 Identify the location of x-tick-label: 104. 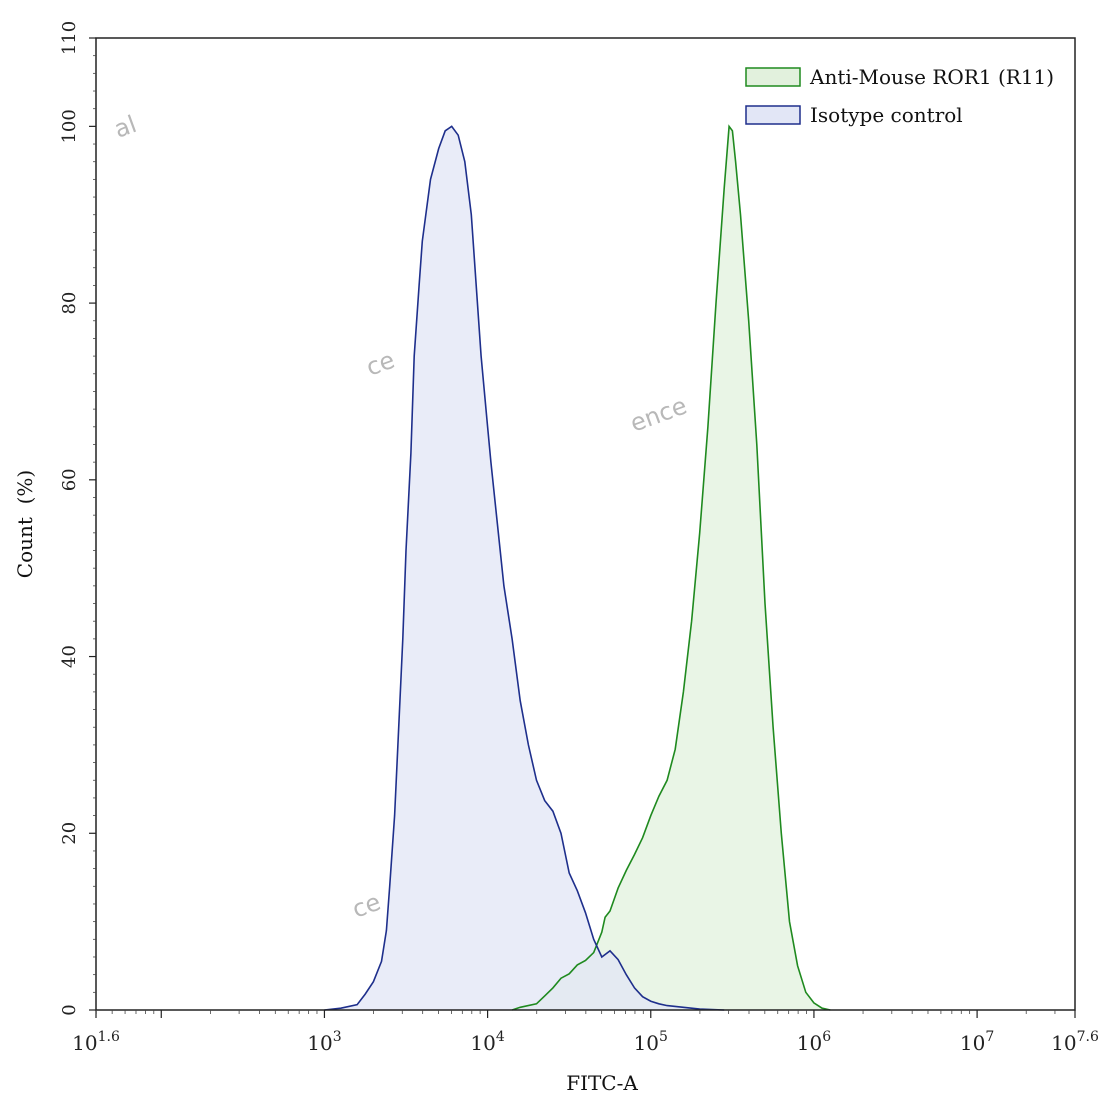
(487, 1042).